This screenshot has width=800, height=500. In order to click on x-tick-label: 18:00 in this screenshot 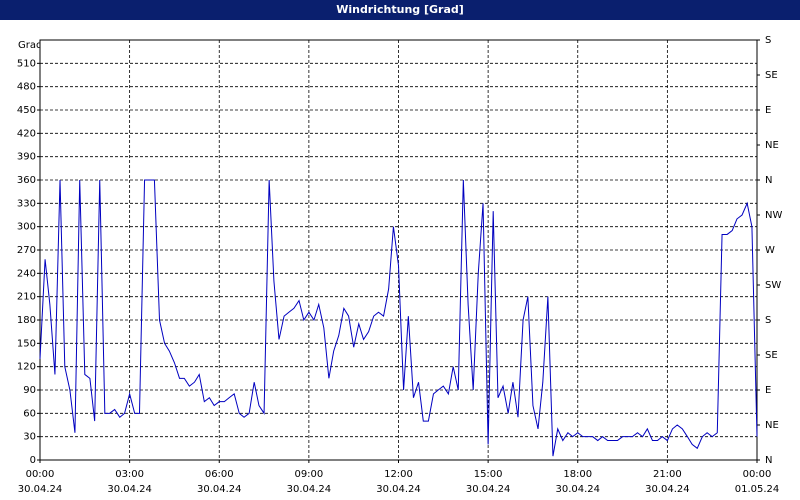, I will do `click(577, 474)`.